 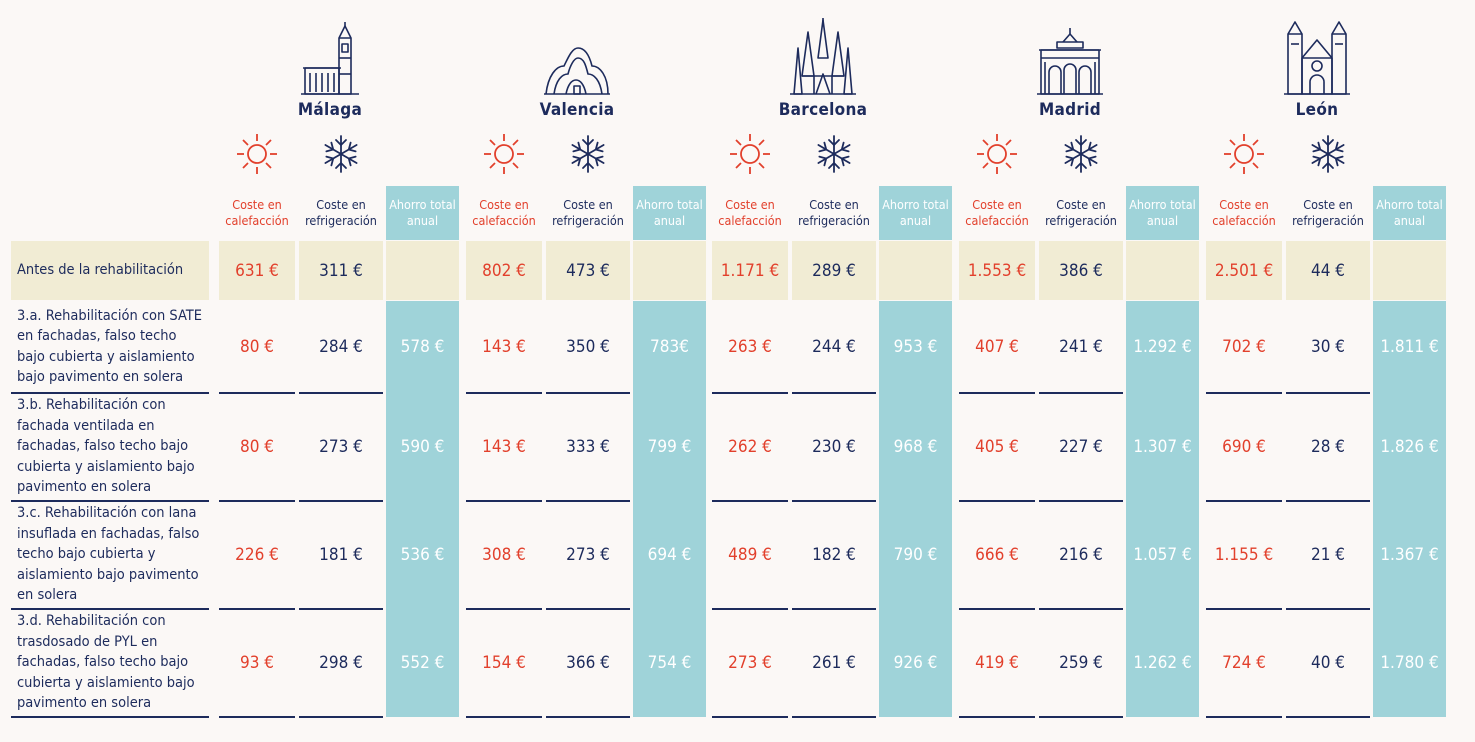 What do you see at coordinates (257, 270) in the screenshot?
I see `heating-cost-cell: 631 €` at bounding box center [257, 270].